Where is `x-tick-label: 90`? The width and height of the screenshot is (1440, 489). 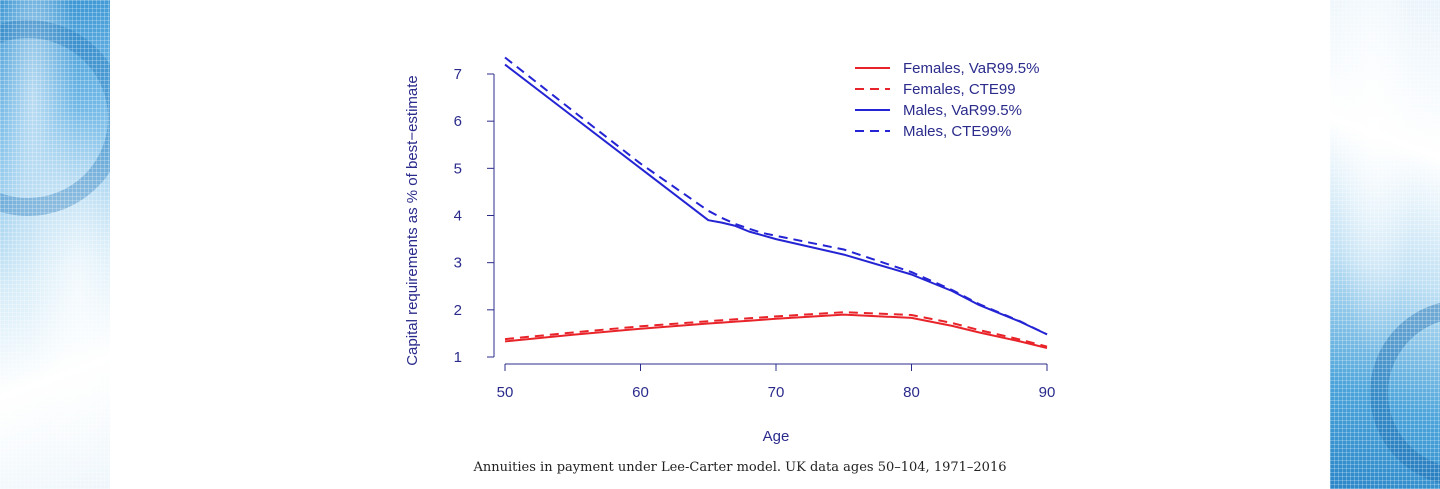
x-tick-label: 90 is located at coordinates (1047, 392).